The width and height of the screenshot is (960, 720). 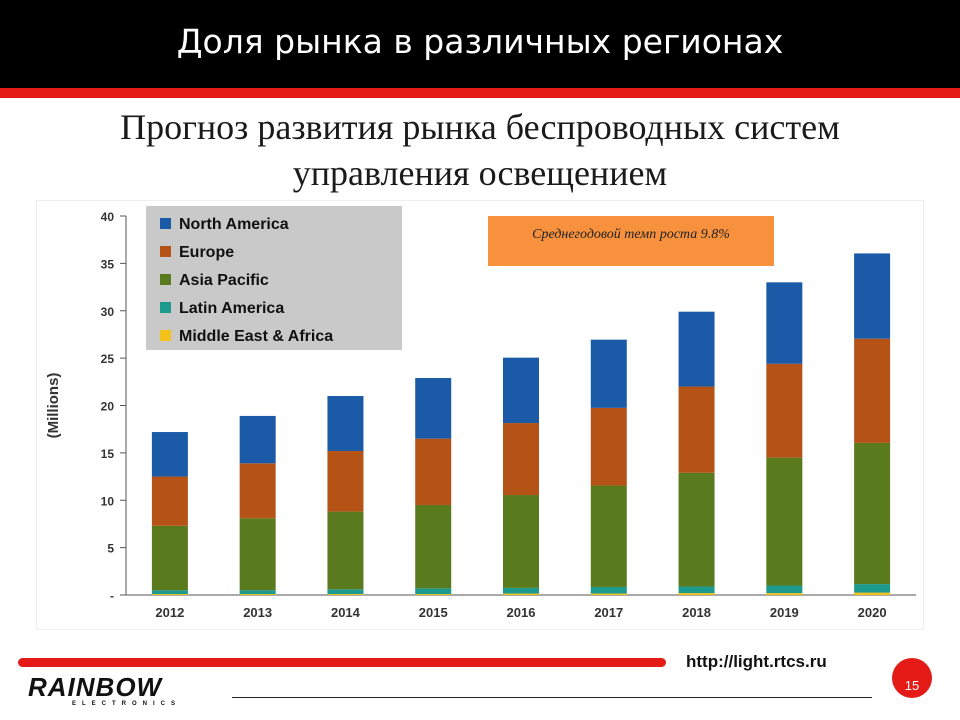 What do you see at coordinates (95, 687) in the screenshot?
I see `logo-text: RAINBOW` at bounding box center [95, 687].